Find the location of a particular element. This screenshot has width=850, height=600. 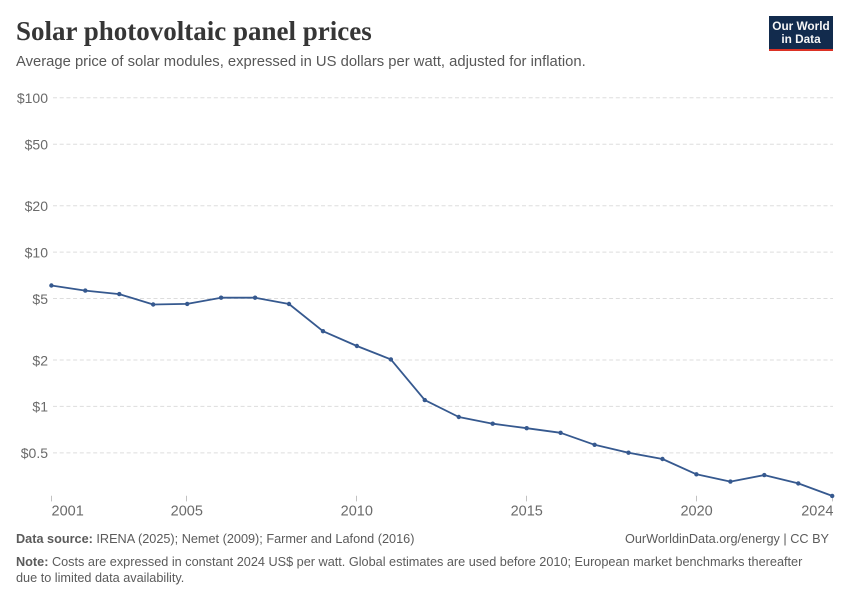

svg-text: $100 is located at coordinates (32, 98).